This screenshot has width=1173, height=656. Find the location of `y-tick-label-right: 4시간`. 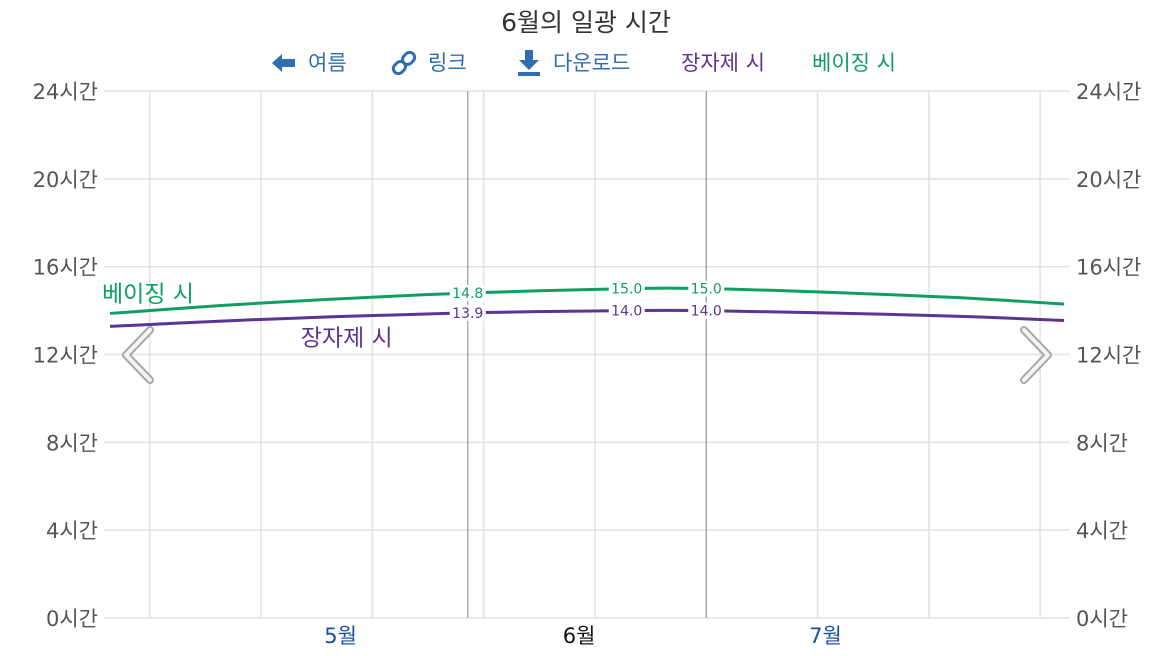

y-tick-label-right: 4시간 is located at coordinates (1102, 531).